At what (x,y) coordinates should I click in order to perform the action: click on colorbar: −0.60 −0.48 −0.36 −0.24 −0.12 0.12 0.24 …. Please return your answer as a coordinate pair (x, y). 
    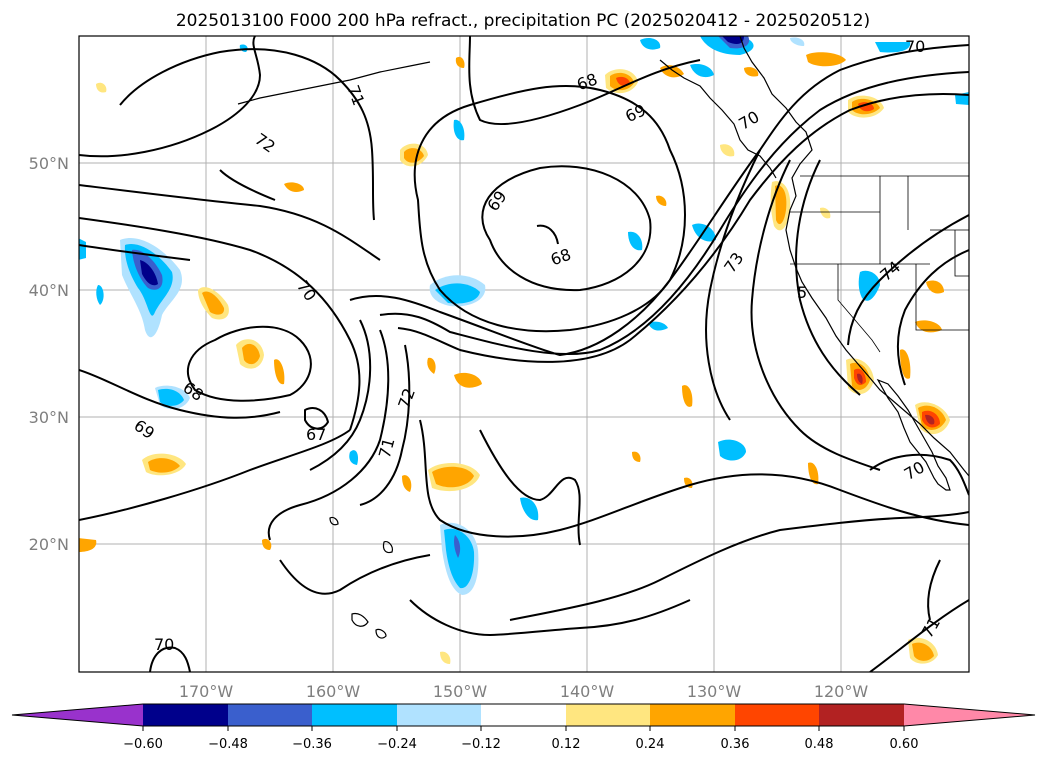
    Looking at the image, I should click on (523, 727).